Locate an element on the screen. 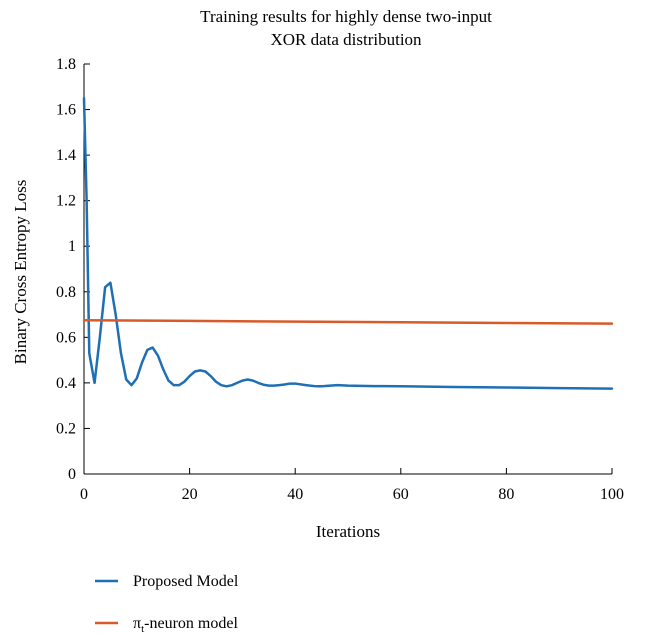  pi-t-neuron-model-line is located at coordinates (348, 322).